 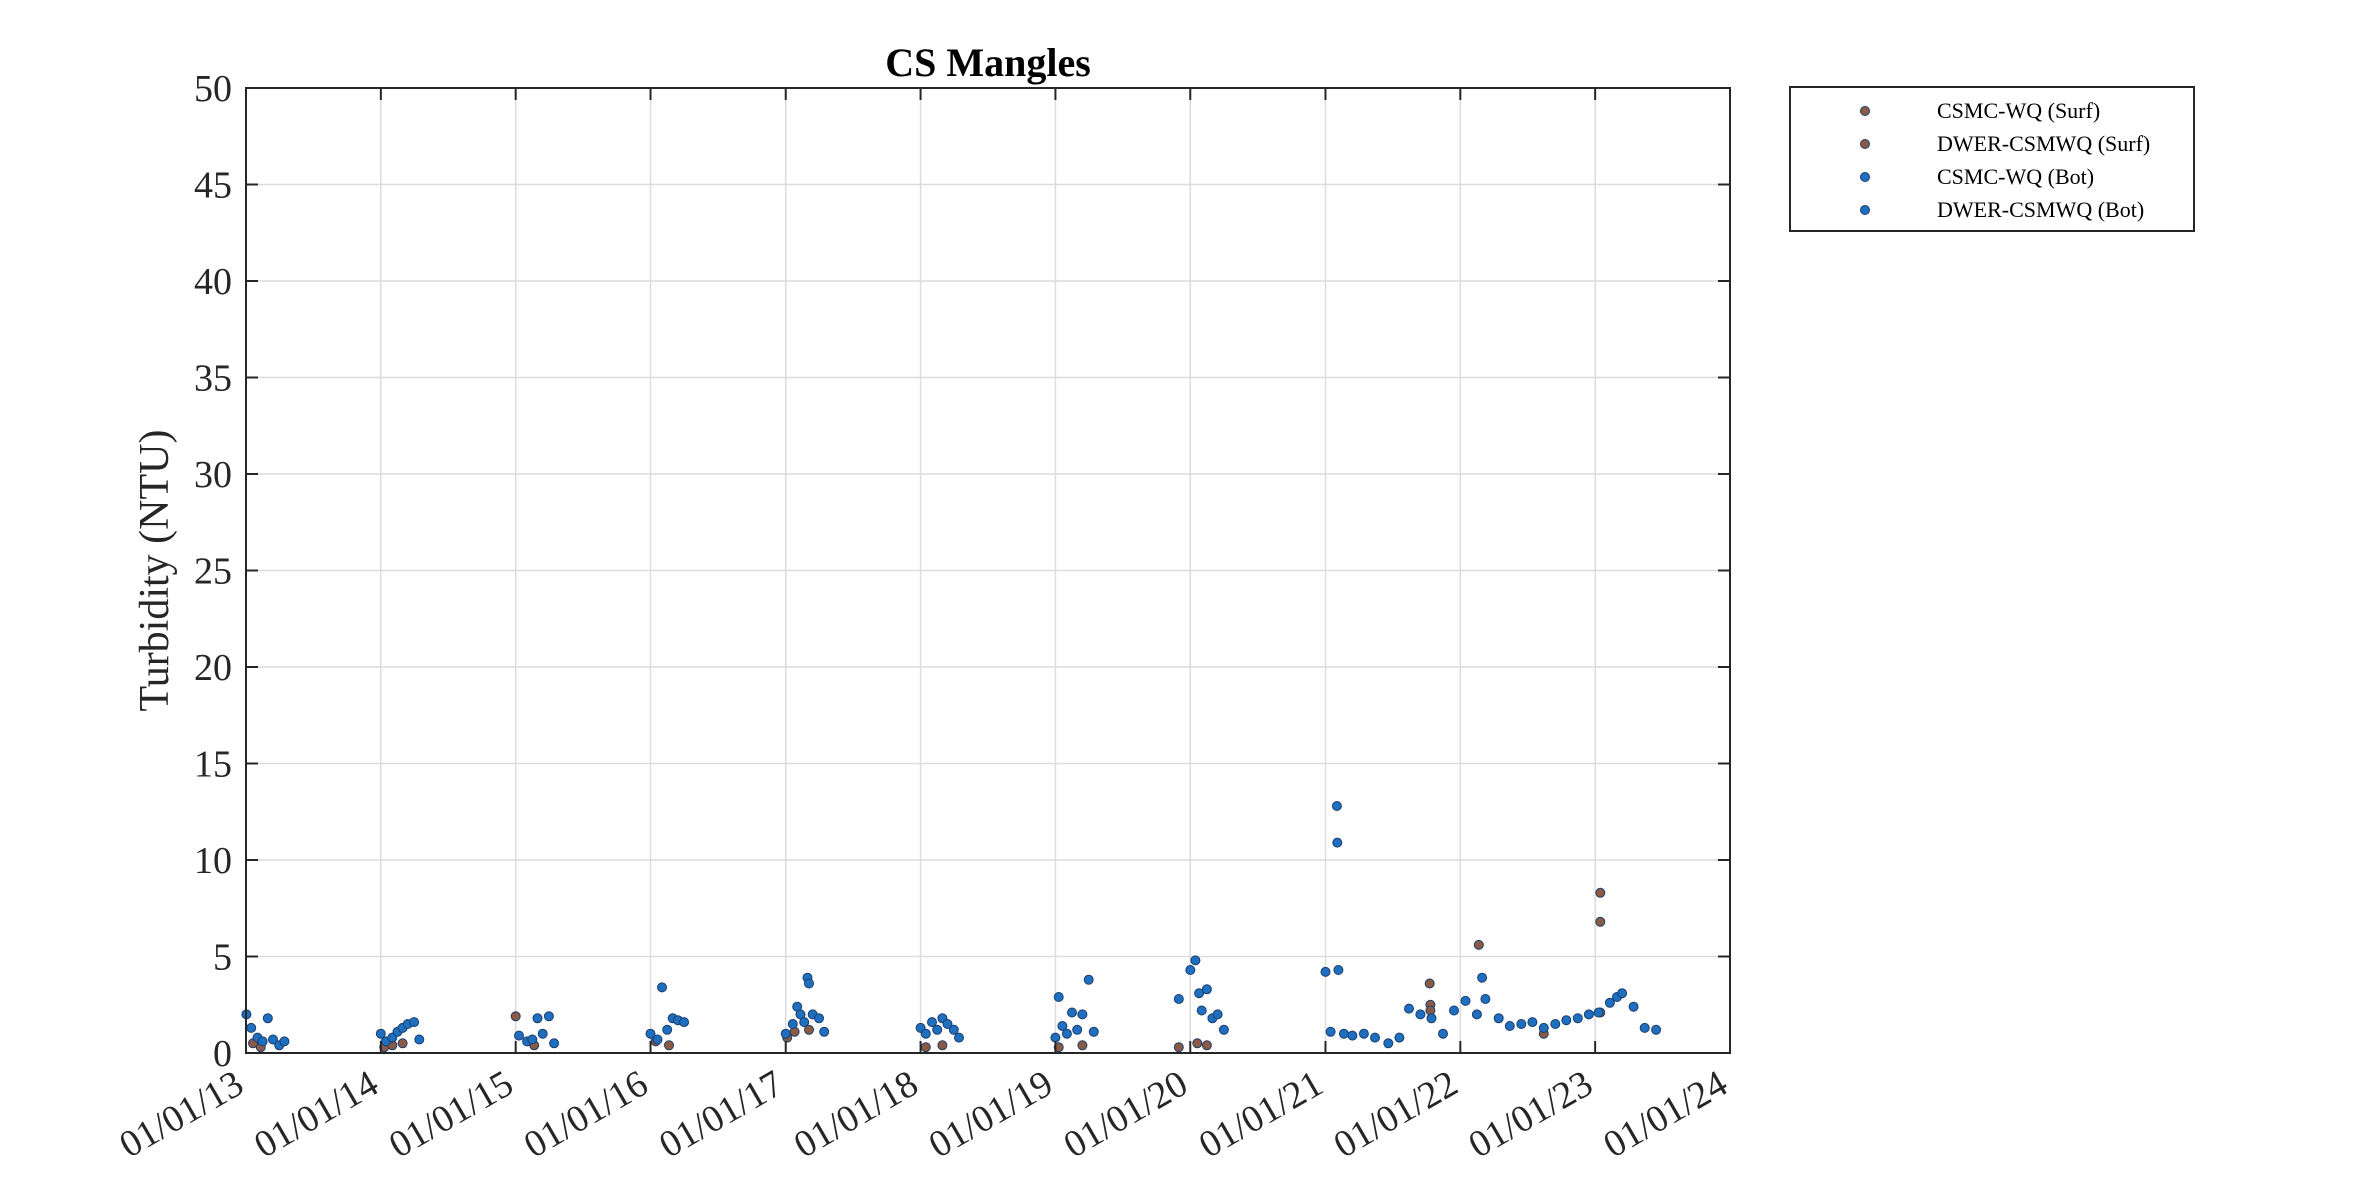 I want to click on x-tick-label: 01/01/18, so click(x=856, y=1114).